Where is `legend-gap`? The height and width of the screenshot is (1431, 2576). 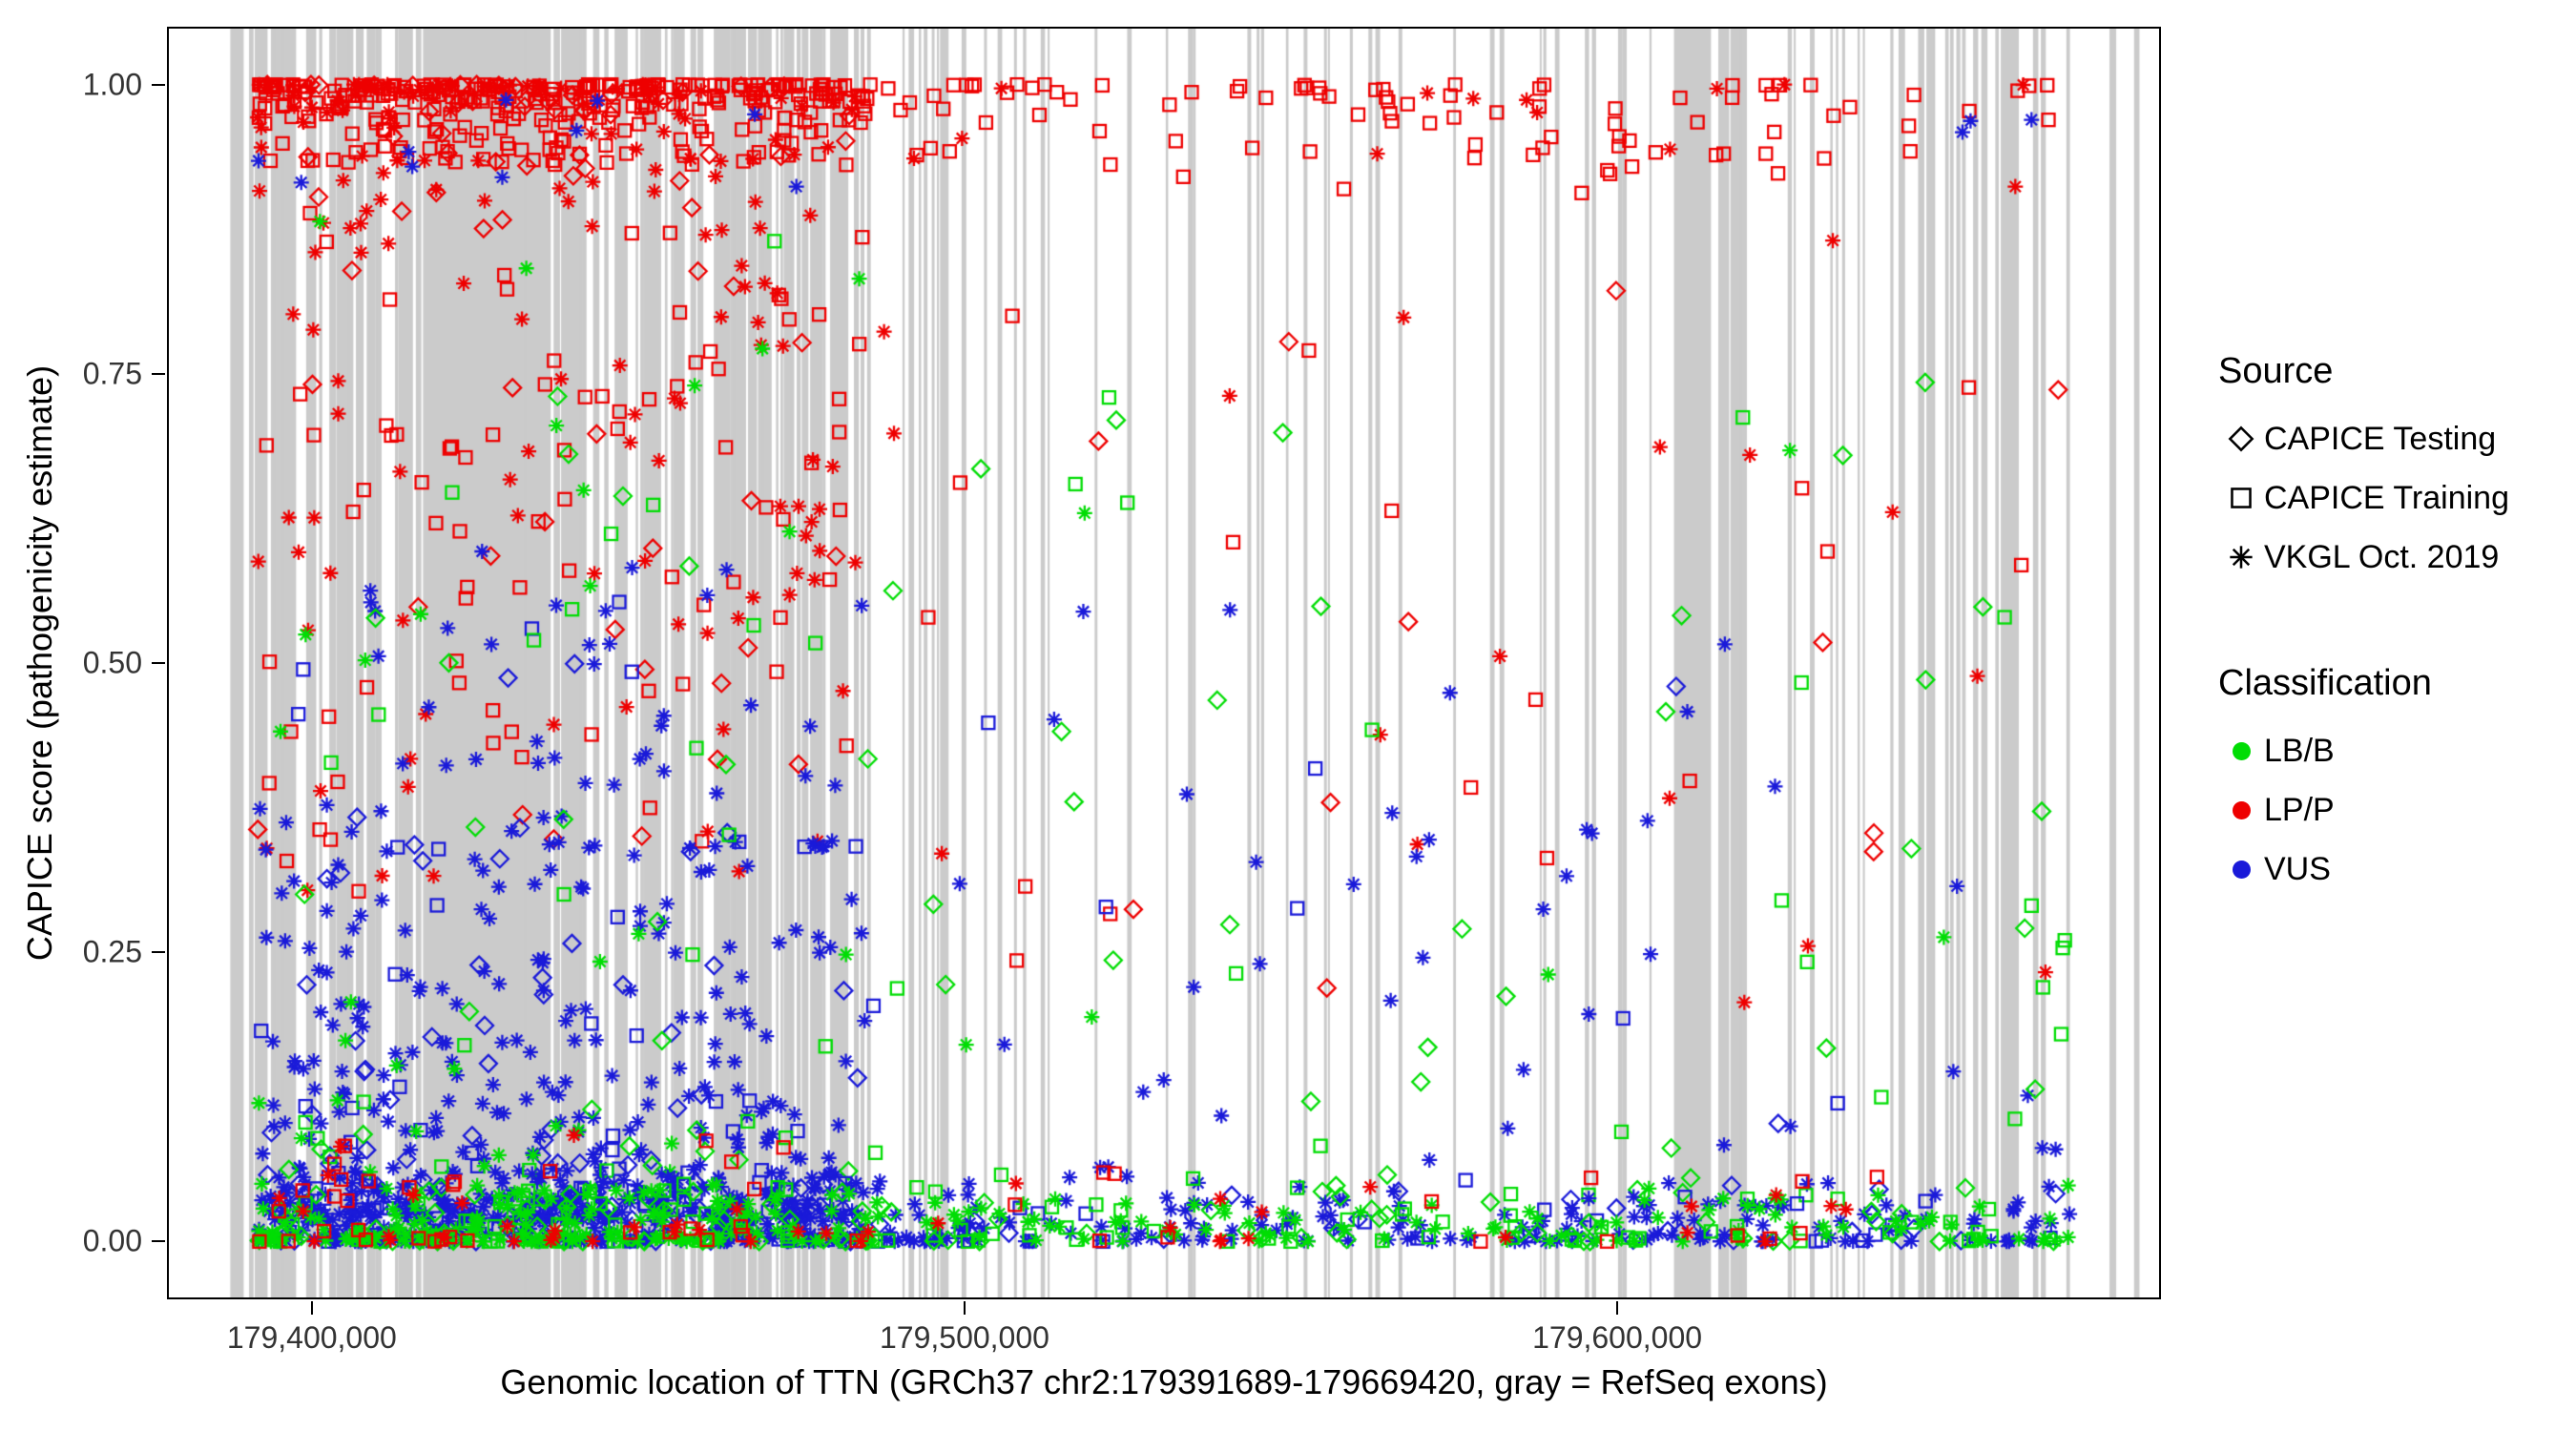 legend-gap is located at coordinates (2394, 625).